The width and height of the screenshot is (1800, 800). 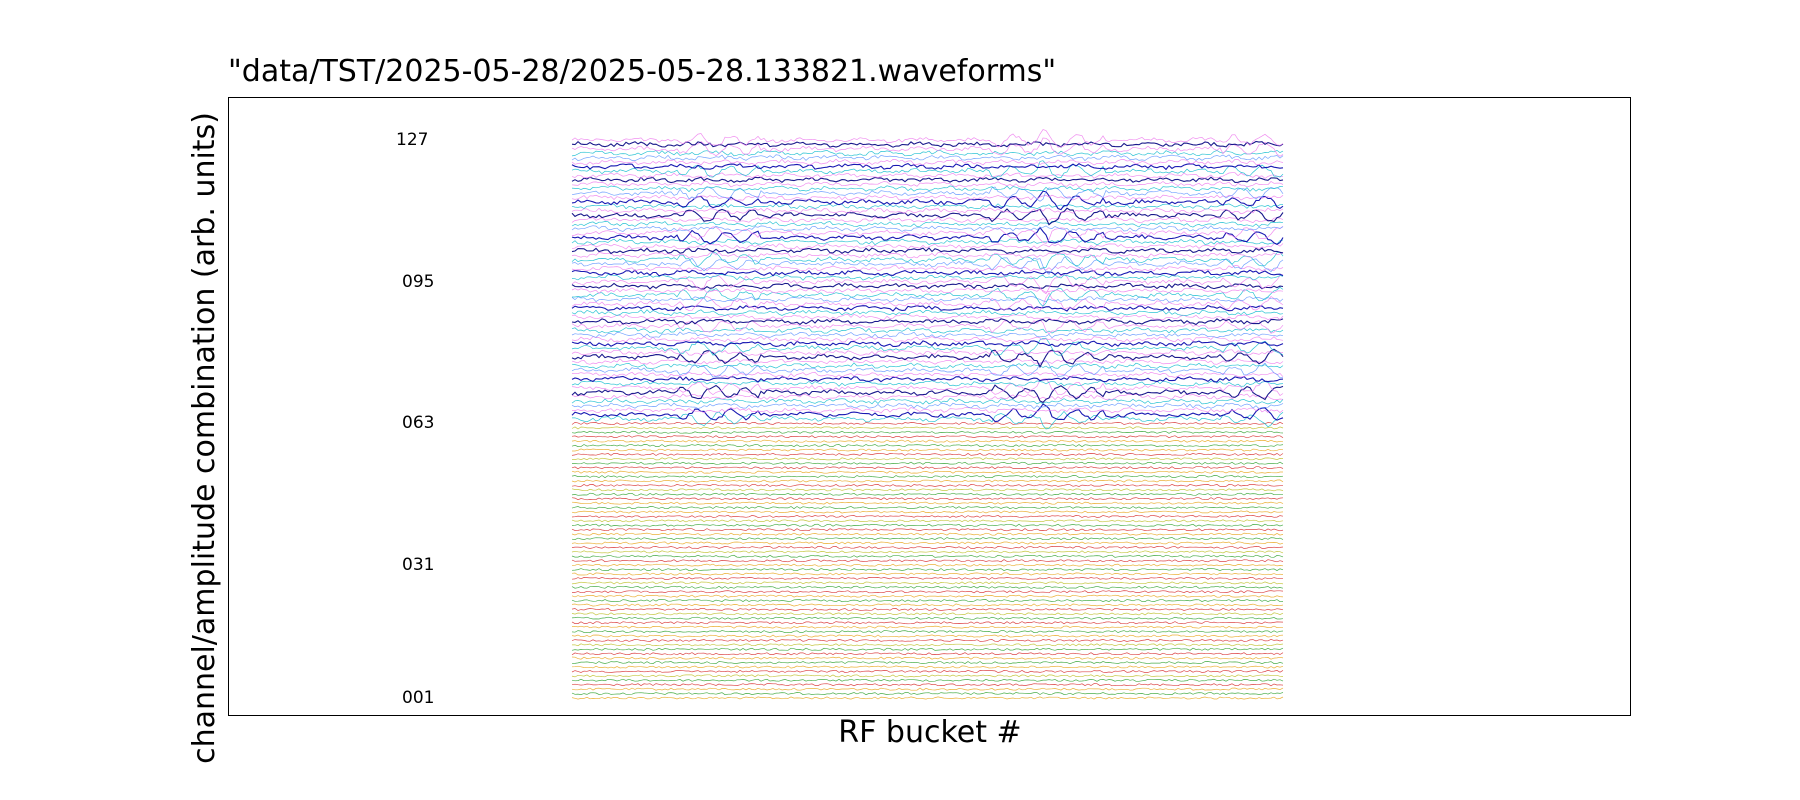 I want to click on y-tick-label: 095, so click(x=418, y=281).